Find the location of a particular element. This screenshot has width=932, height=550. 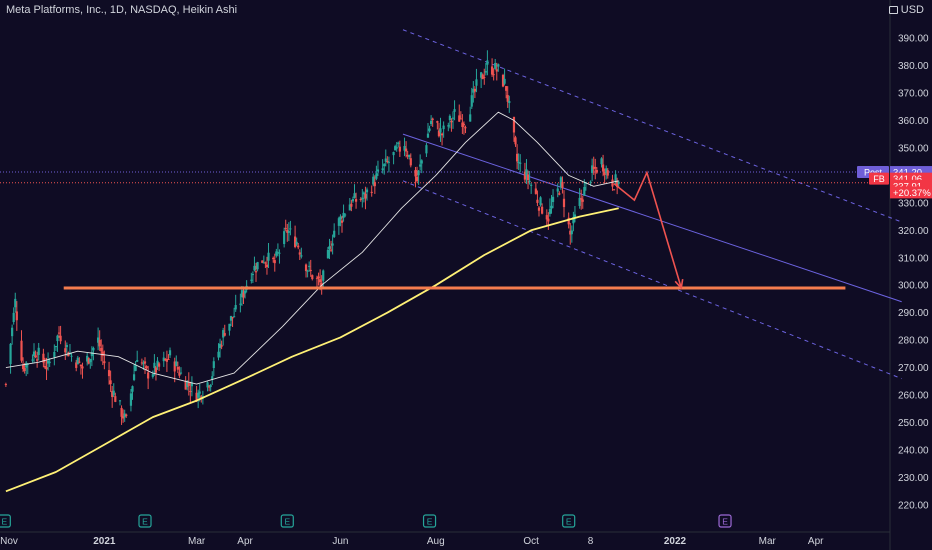

y-tick-label: 270.00 is located at coordinates (913, 368).